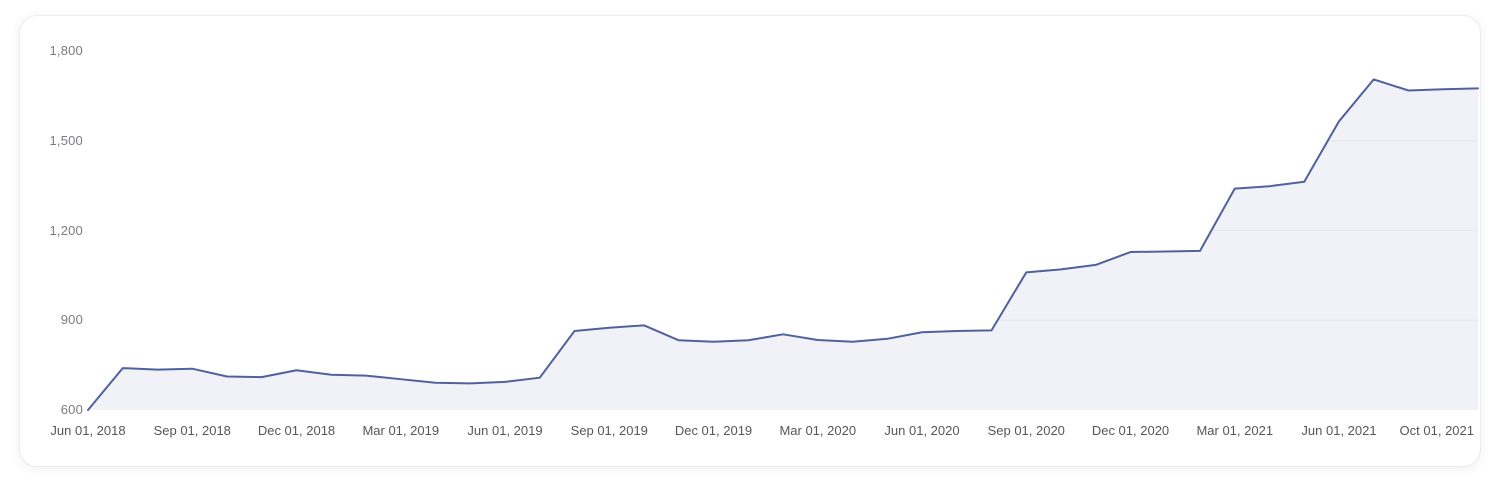 Image resolution: width=1500 pixels, height=482 pixels. I want to click on x-axis-tick-label: Mar 01, 2021, so click(1235, 430).